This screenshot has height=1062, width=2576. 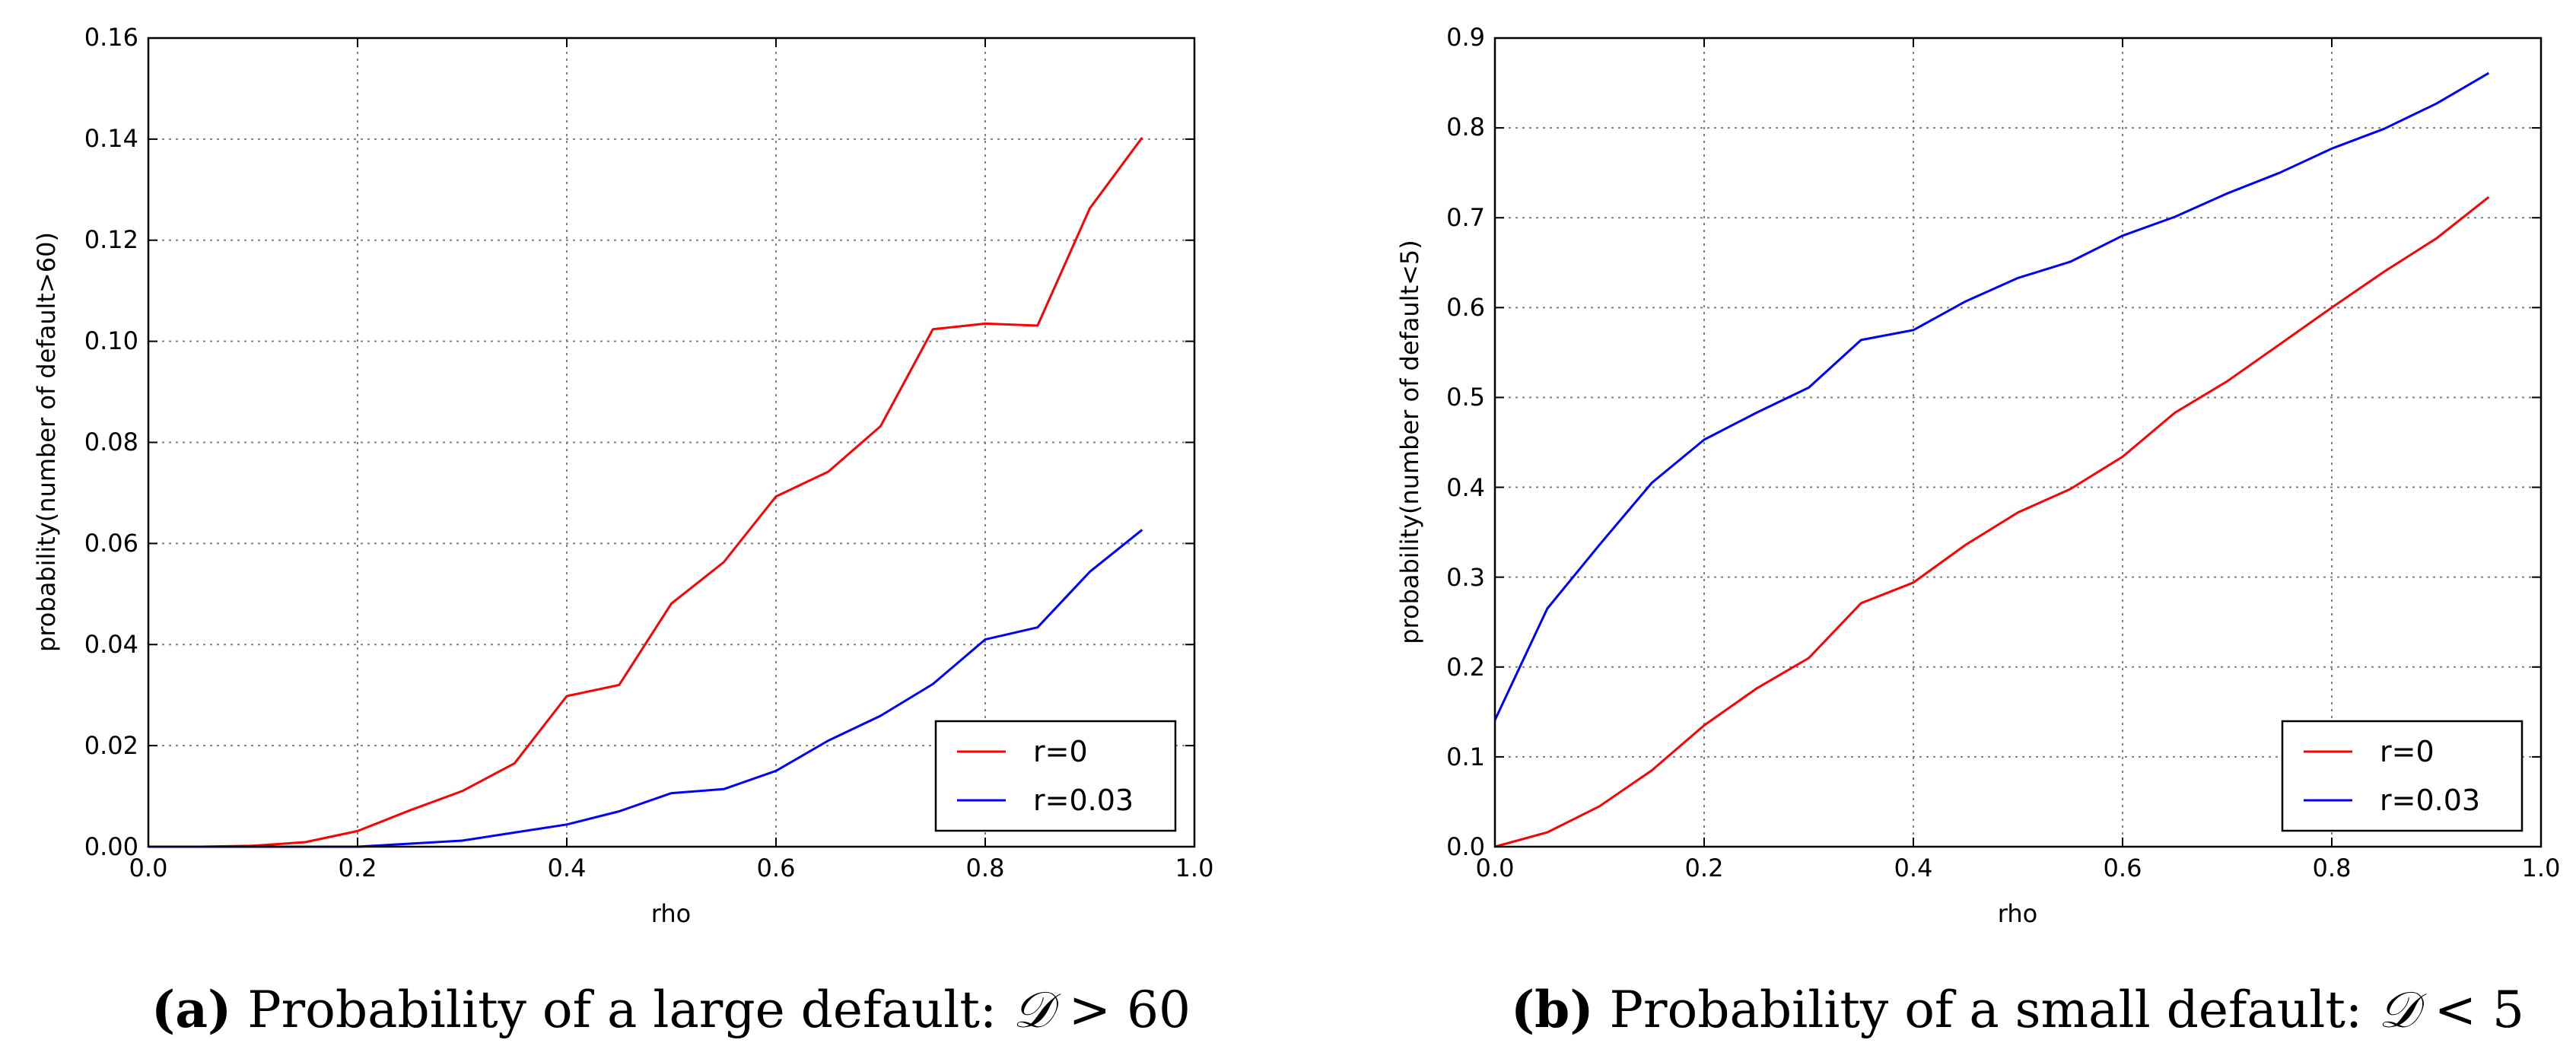 I want to click on y-tick-label: 0.06, so click(x=111, y=543).